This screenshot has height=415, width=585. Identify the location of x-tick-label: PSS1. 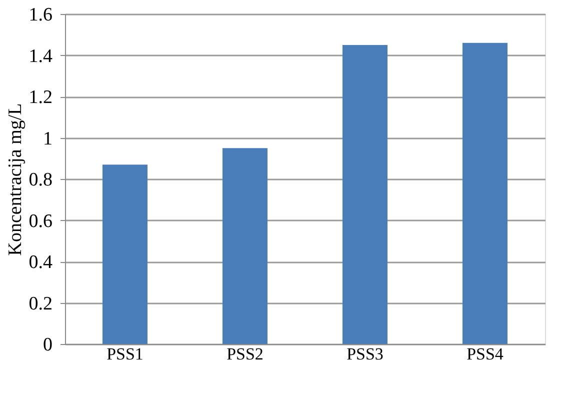
(125, 354).